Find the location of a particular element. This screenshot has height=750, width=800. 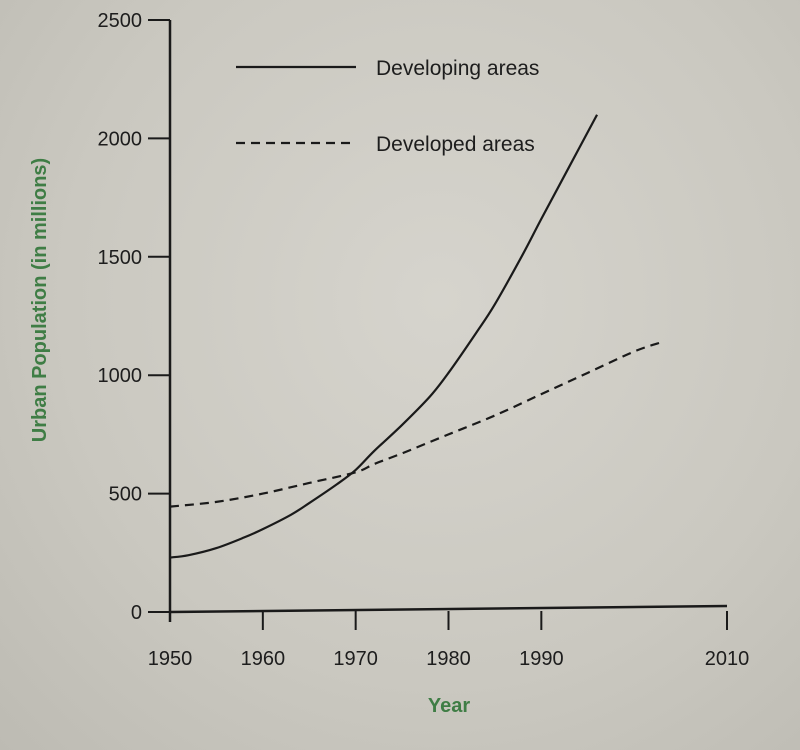

legend: Developing areas Developed areas is located at coordinates (387, 106).